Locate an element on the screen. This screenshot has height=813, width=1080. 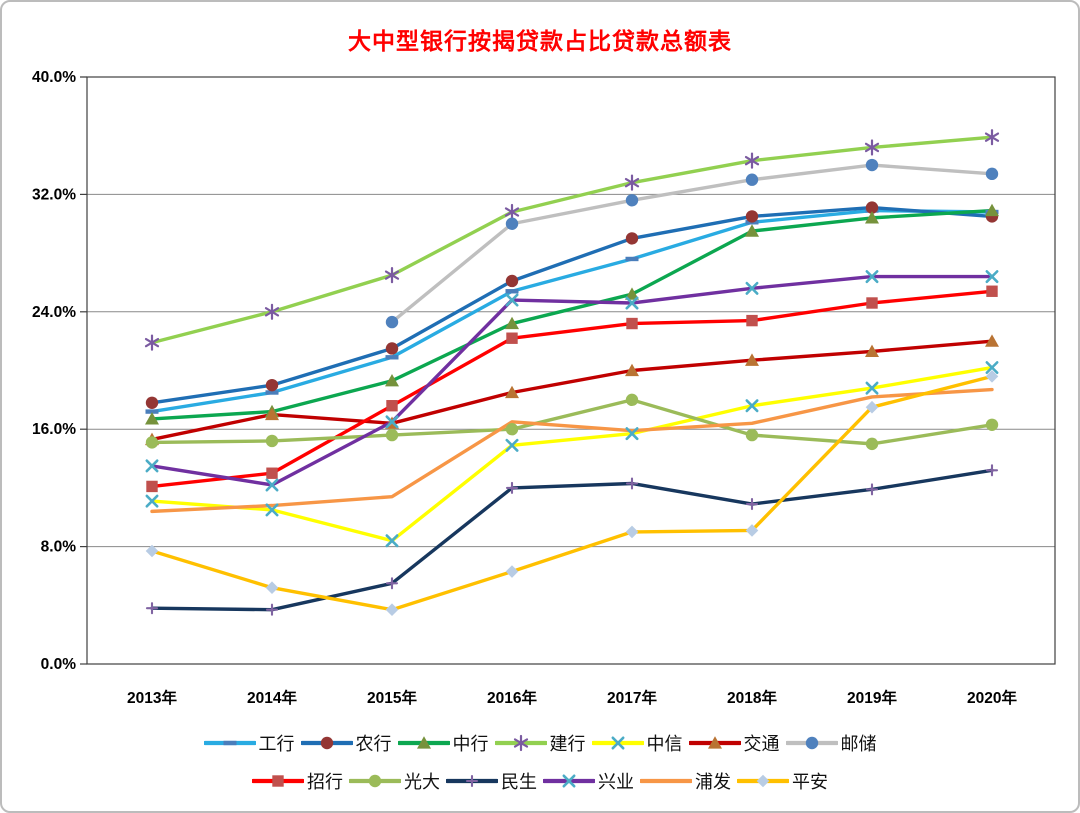
legend-item-农行: 农行 is located at coordinates (346, 743).